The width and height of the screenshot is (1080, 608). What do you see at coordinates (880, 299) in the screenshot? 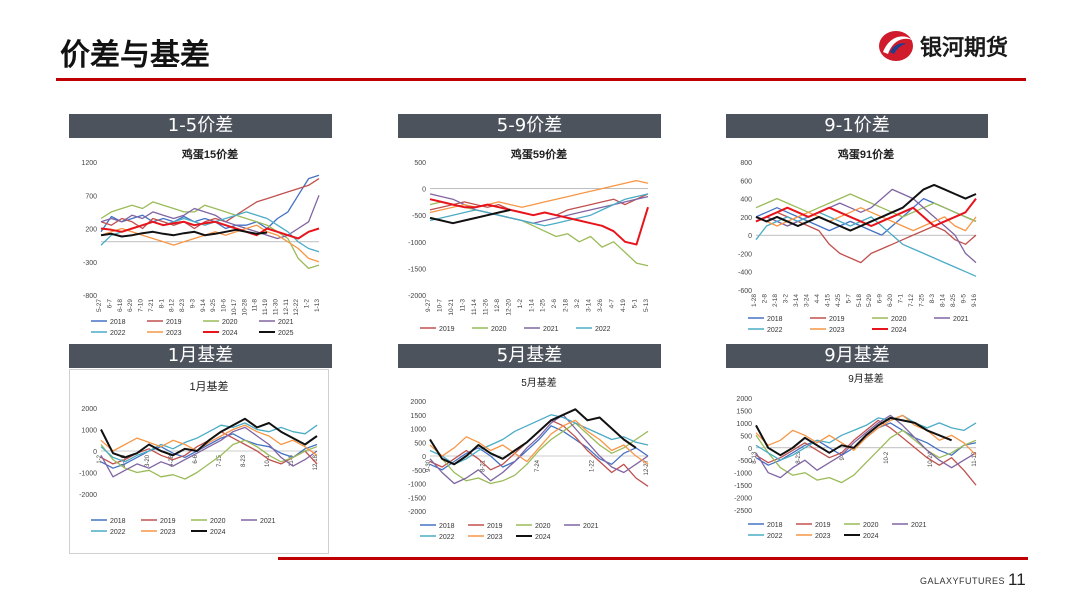
I see `x-tick-label: 6-9` at bounding box center [880, 299].